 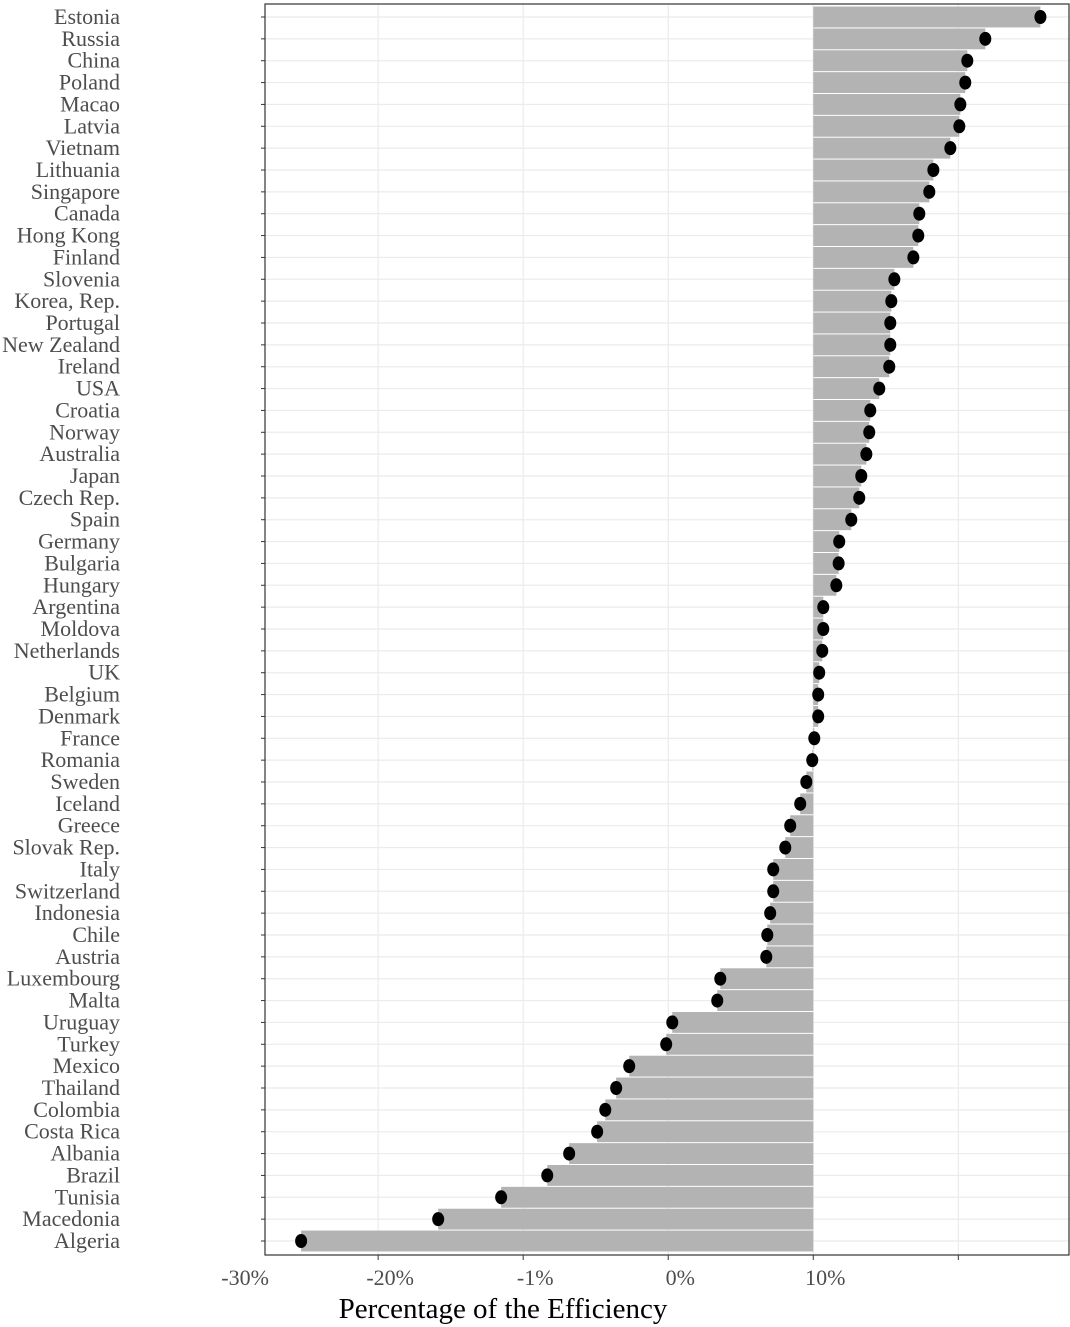 What do you see at coordinates (75, 191) in the screenshot?
I see `y-tick-label: Singapore` at bounding box center [75, 191].